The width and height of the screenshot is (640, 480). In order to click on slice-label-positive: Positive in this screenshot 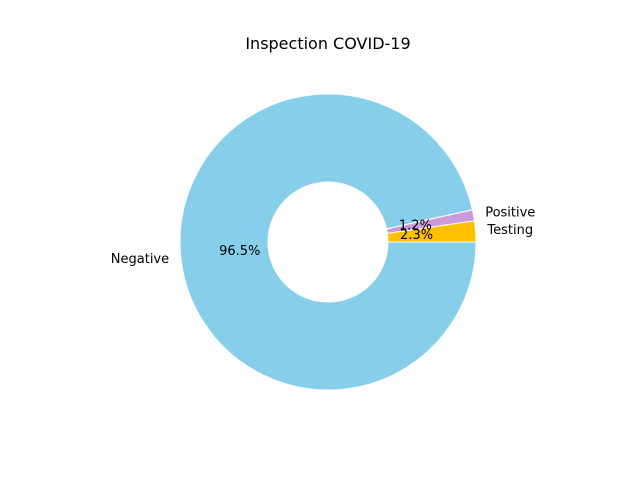, I will do `click(510, 213)`.